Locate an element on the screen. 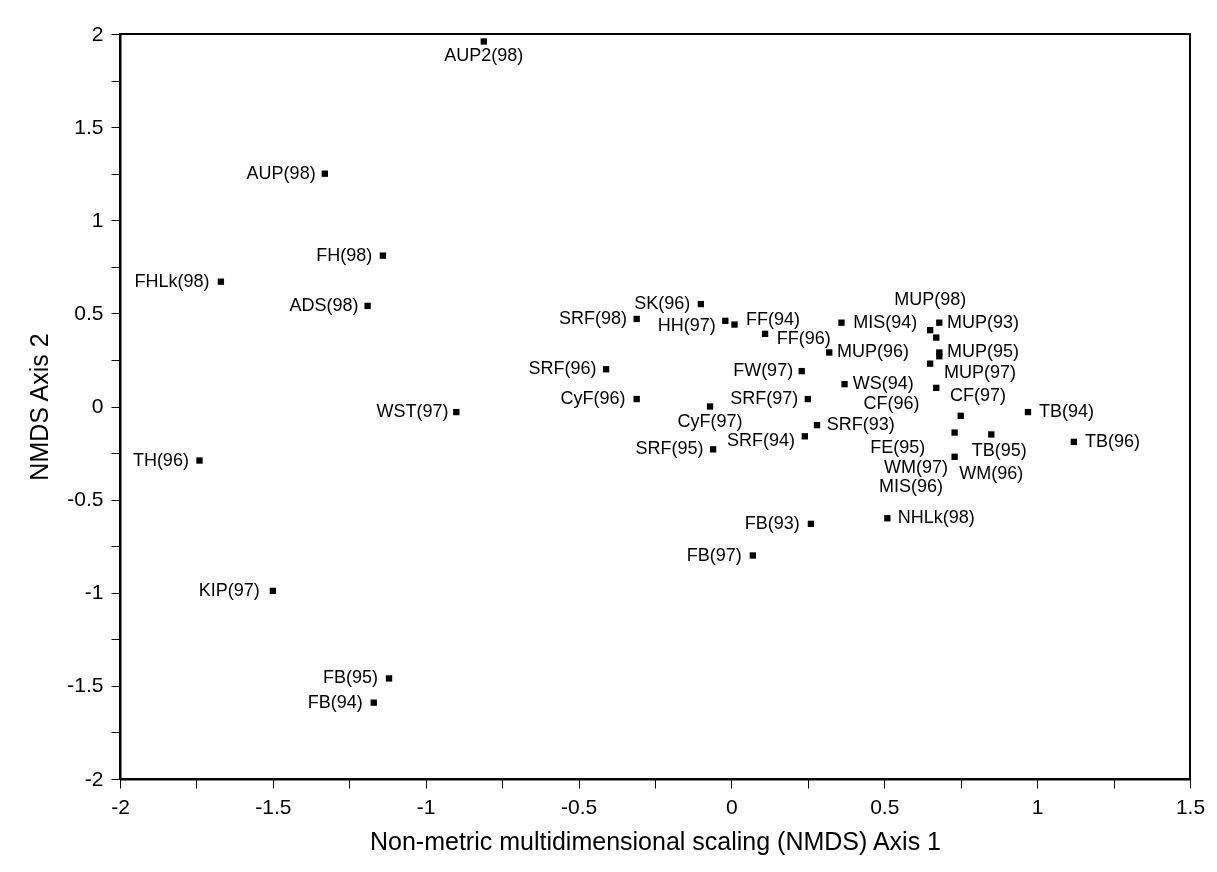 The width and height of the screenshot is (1217, 872). y-tick-label: -2 is located at coordinates (94, 778).